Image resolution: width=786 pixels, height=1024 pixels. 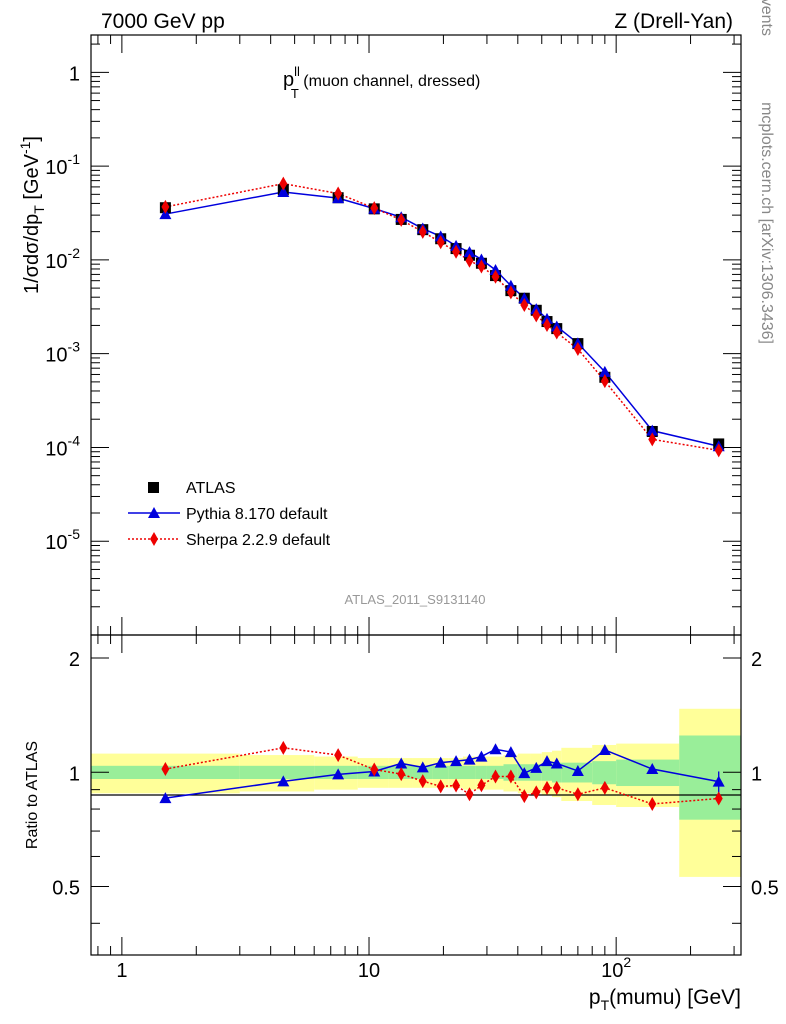 I want to click on y-tick-label: 10⁻², so click(x=62, y=259).